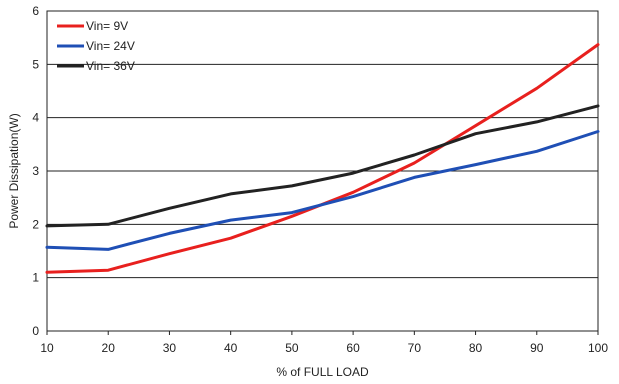  I want to click on y-tick-label: 1, so click(35, 278).